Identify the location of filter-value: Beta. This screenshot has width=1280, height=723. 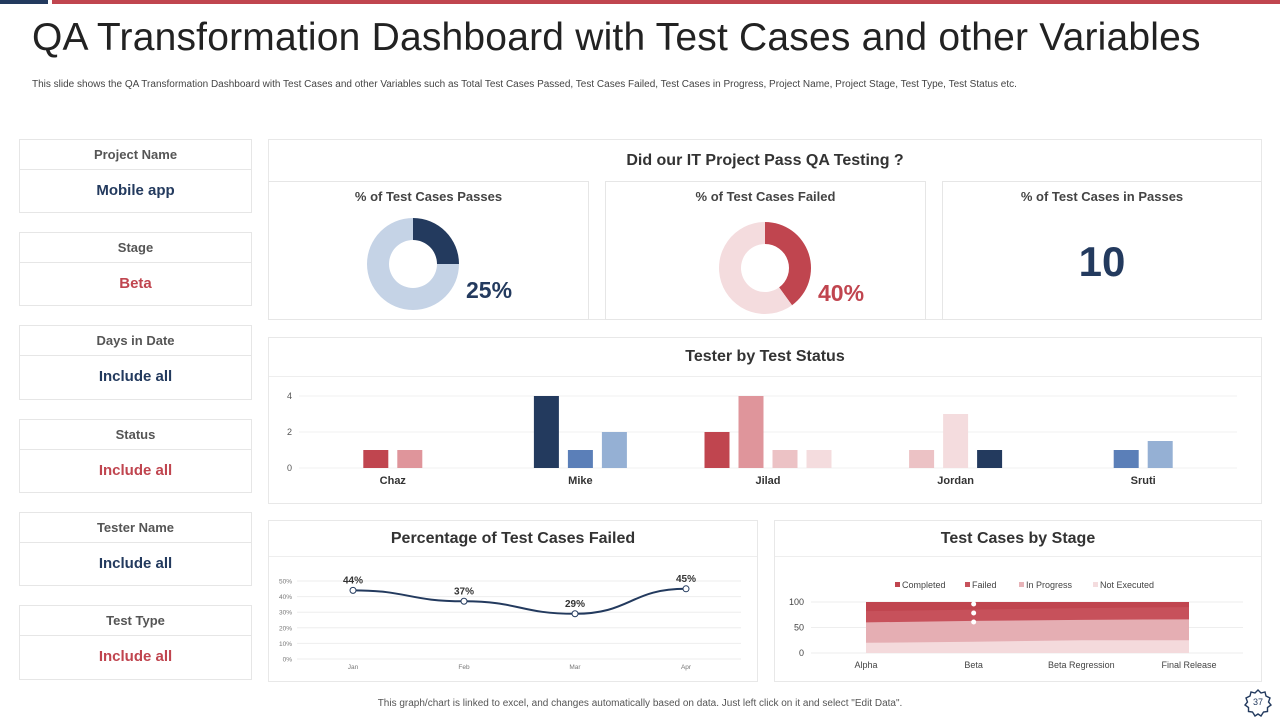
(135, 283).